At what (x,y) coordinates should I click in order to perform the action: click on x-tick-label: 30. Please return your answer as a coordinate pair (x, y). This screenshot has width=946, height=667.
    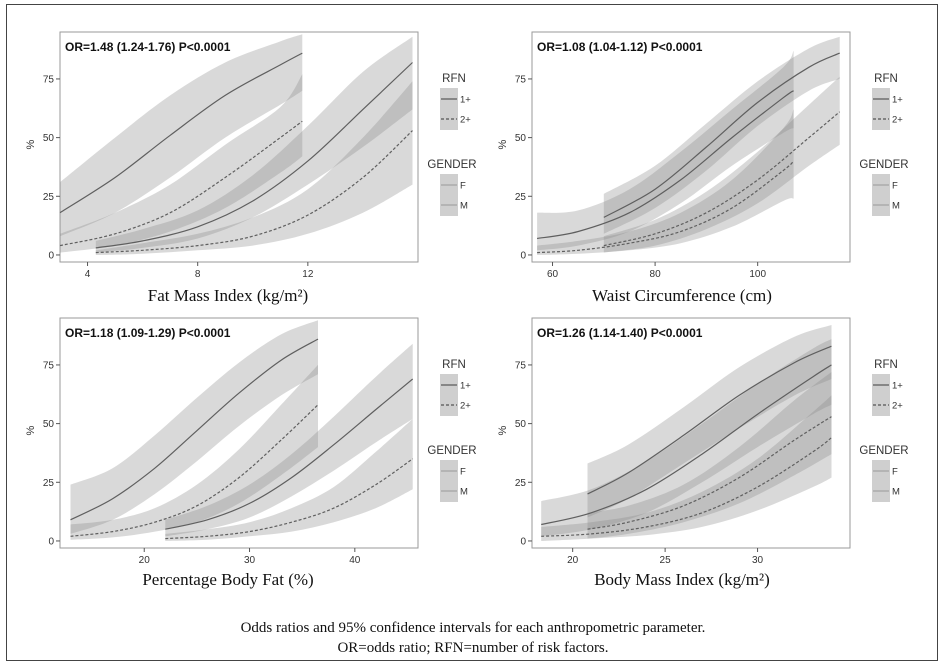
    Looking at the image, I should click on (758, 560).